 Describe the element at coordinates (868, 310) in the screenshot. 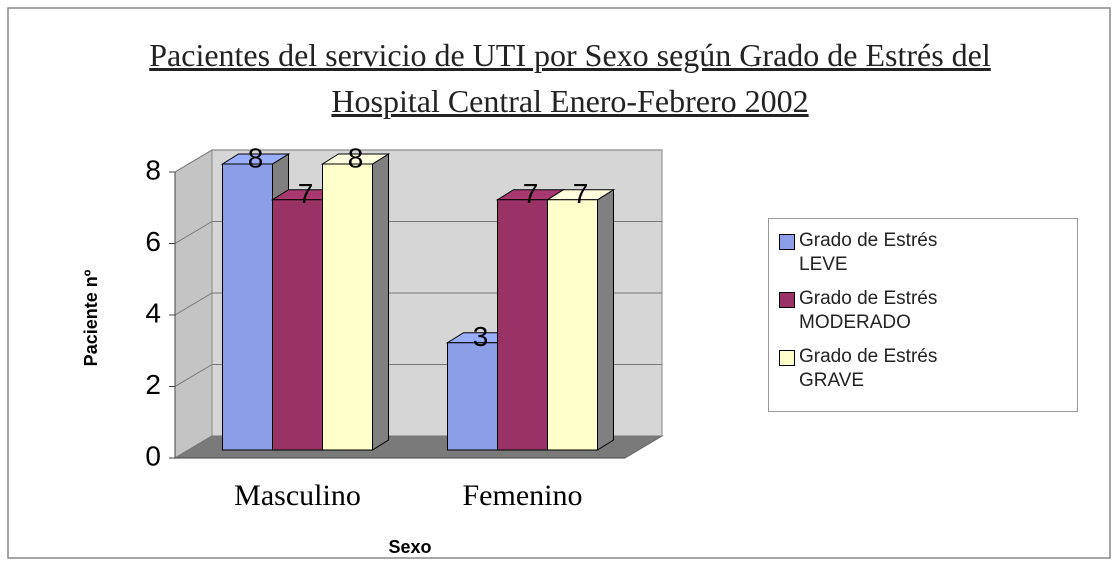

I see `legend-label: Grado de Estrés MODERADO` at that location.